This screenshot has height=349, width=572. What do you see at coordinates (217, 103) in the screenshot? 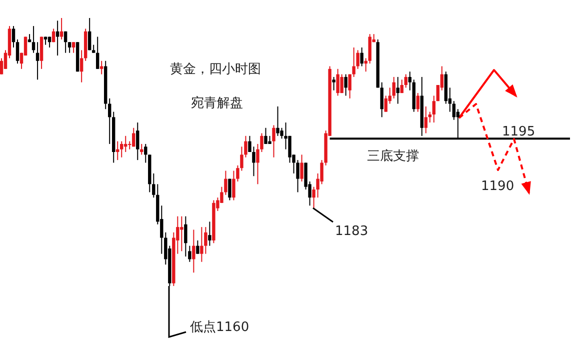
I see `subtitle: 宛青解盘` at bounding box center [217, 103].